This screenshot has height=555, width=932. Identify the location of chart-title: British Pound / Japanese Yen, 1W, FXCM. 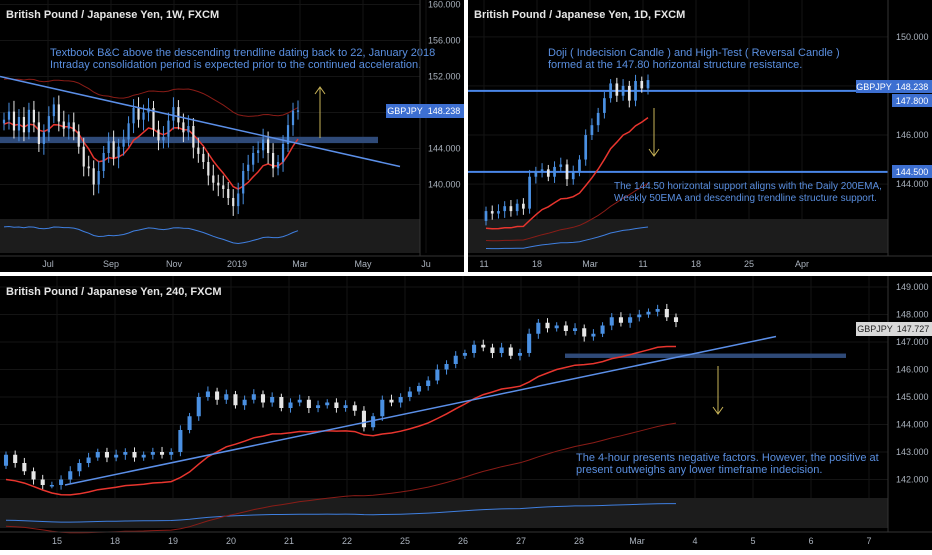
(112, 15).